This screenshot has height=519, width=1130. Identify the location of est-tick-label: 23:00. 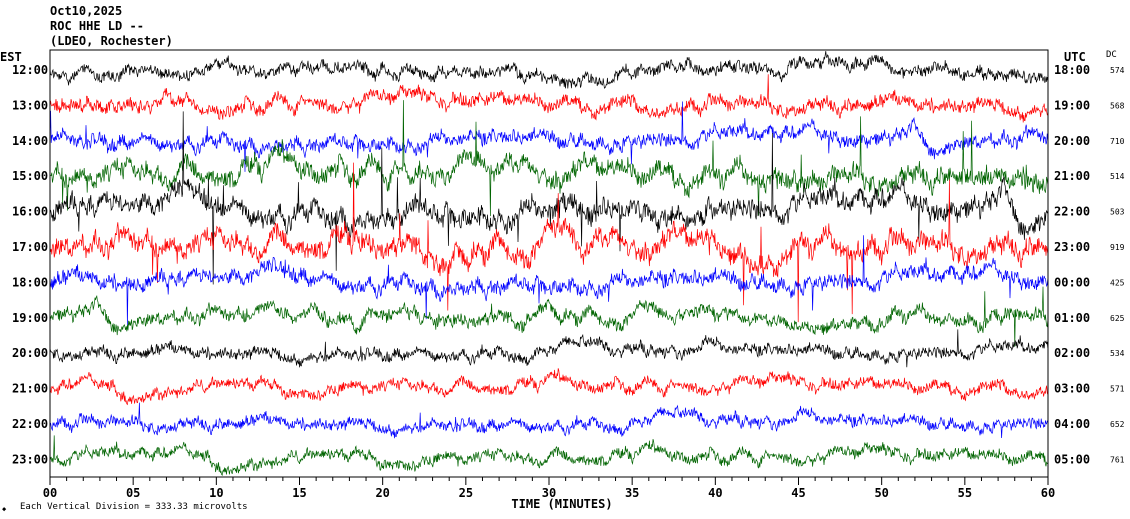
(30, 459).